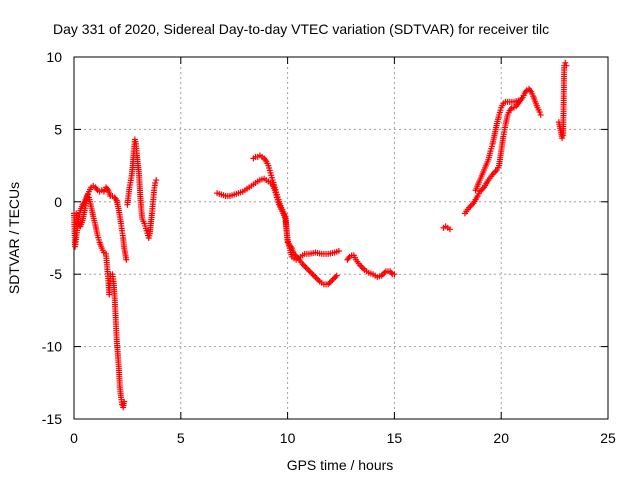 The height and width of the screenshot is (480, 640). Describe the element at coordinates (181, 438) in the screenshot. I see `x-tick-label: 5` at that location.